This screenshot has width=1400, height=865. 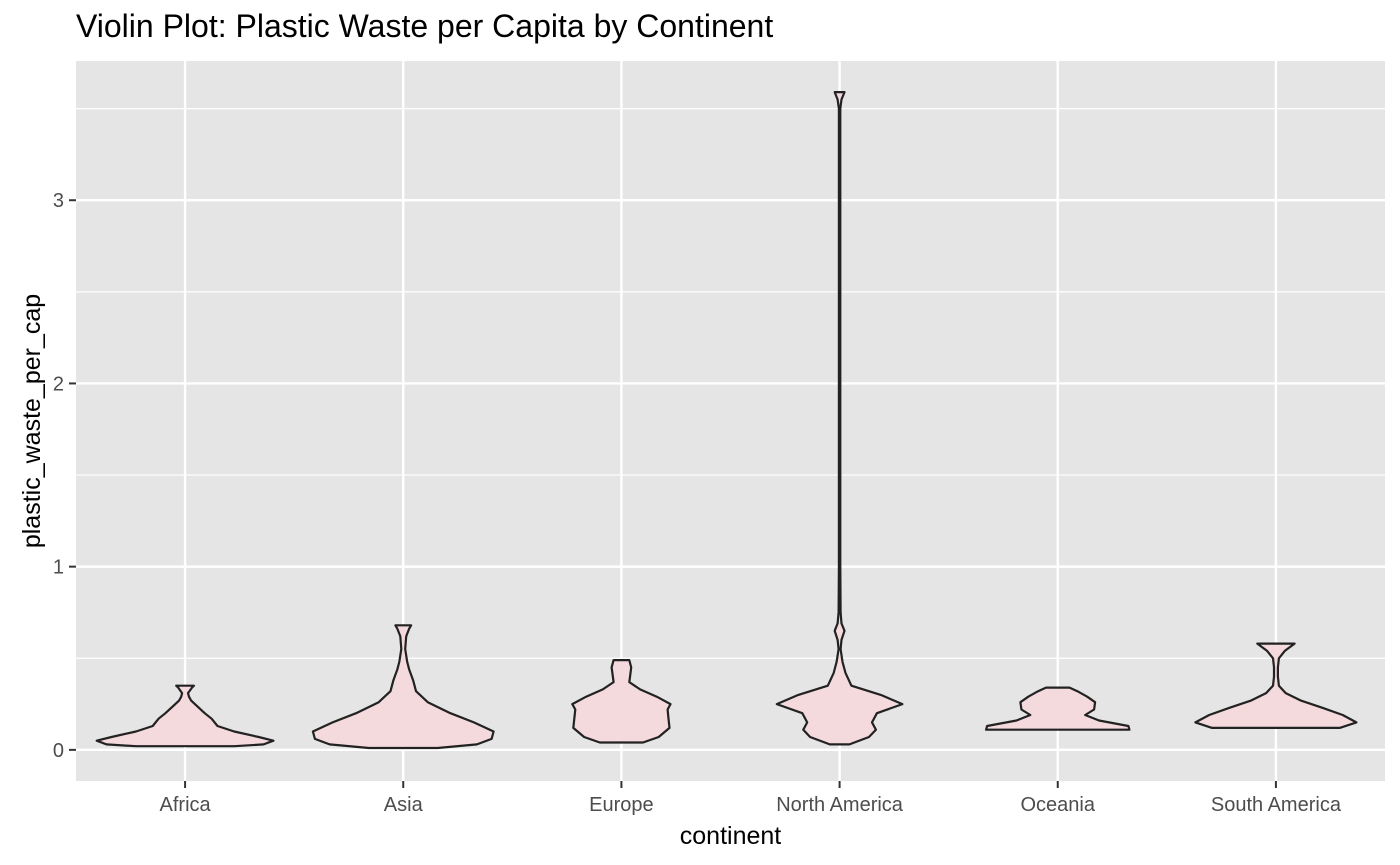 I want to click on x-tick-label: Africa, so click(x=186, y=805).